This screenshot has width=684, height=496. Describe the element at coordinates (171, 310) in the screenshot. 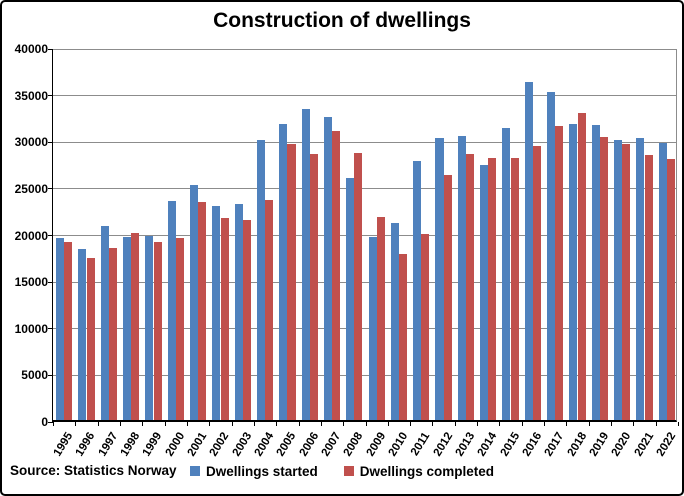

I see `bar-started-2000` at that location.